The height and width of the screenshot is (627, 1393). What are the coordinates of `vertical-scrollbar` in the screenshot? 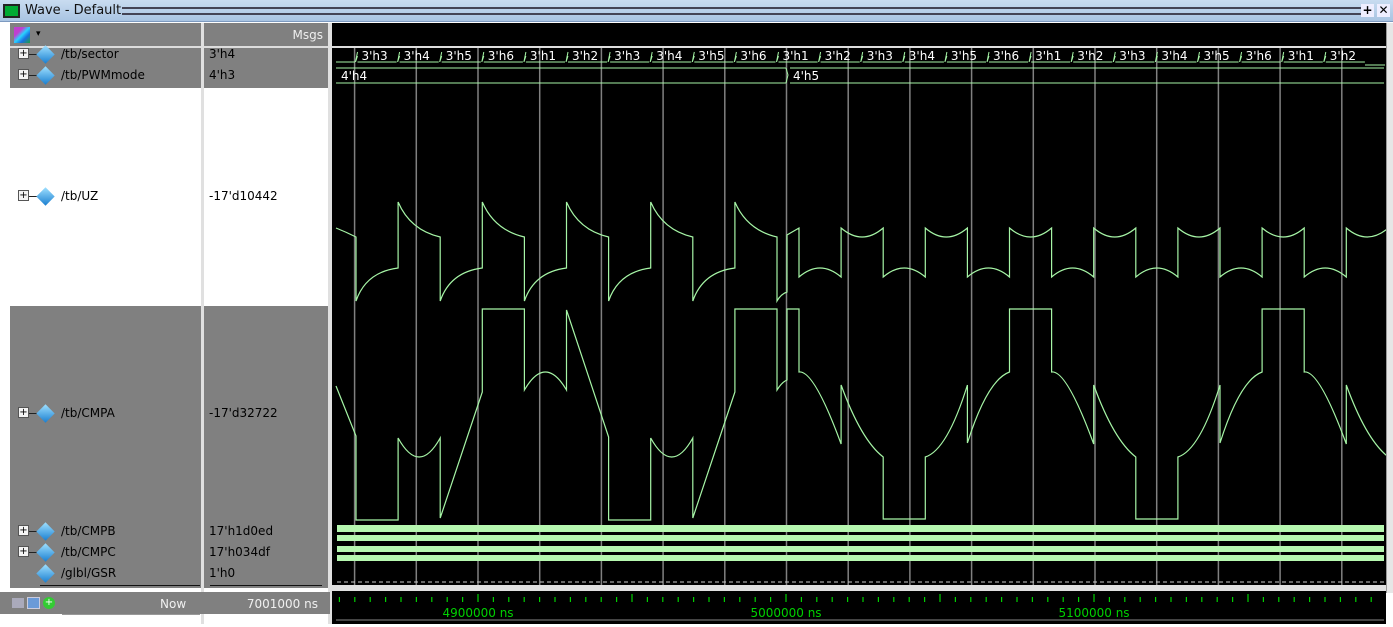 It's located at (1389, 308).